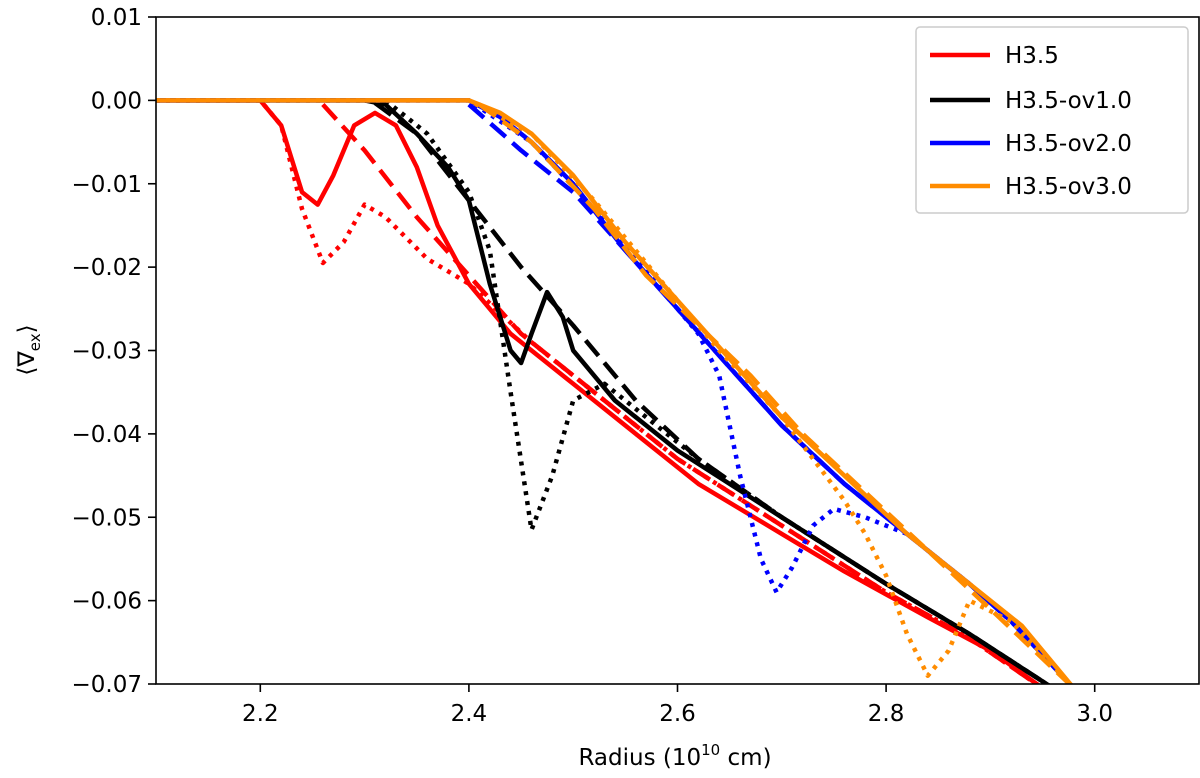 Image resolution: width=1200 pixels, height=778 pixels. What do you see at coordinates (27, 328) in the screenshot?
I see `y-axis-label-close: ⟩` at bounding box center [27, 328].